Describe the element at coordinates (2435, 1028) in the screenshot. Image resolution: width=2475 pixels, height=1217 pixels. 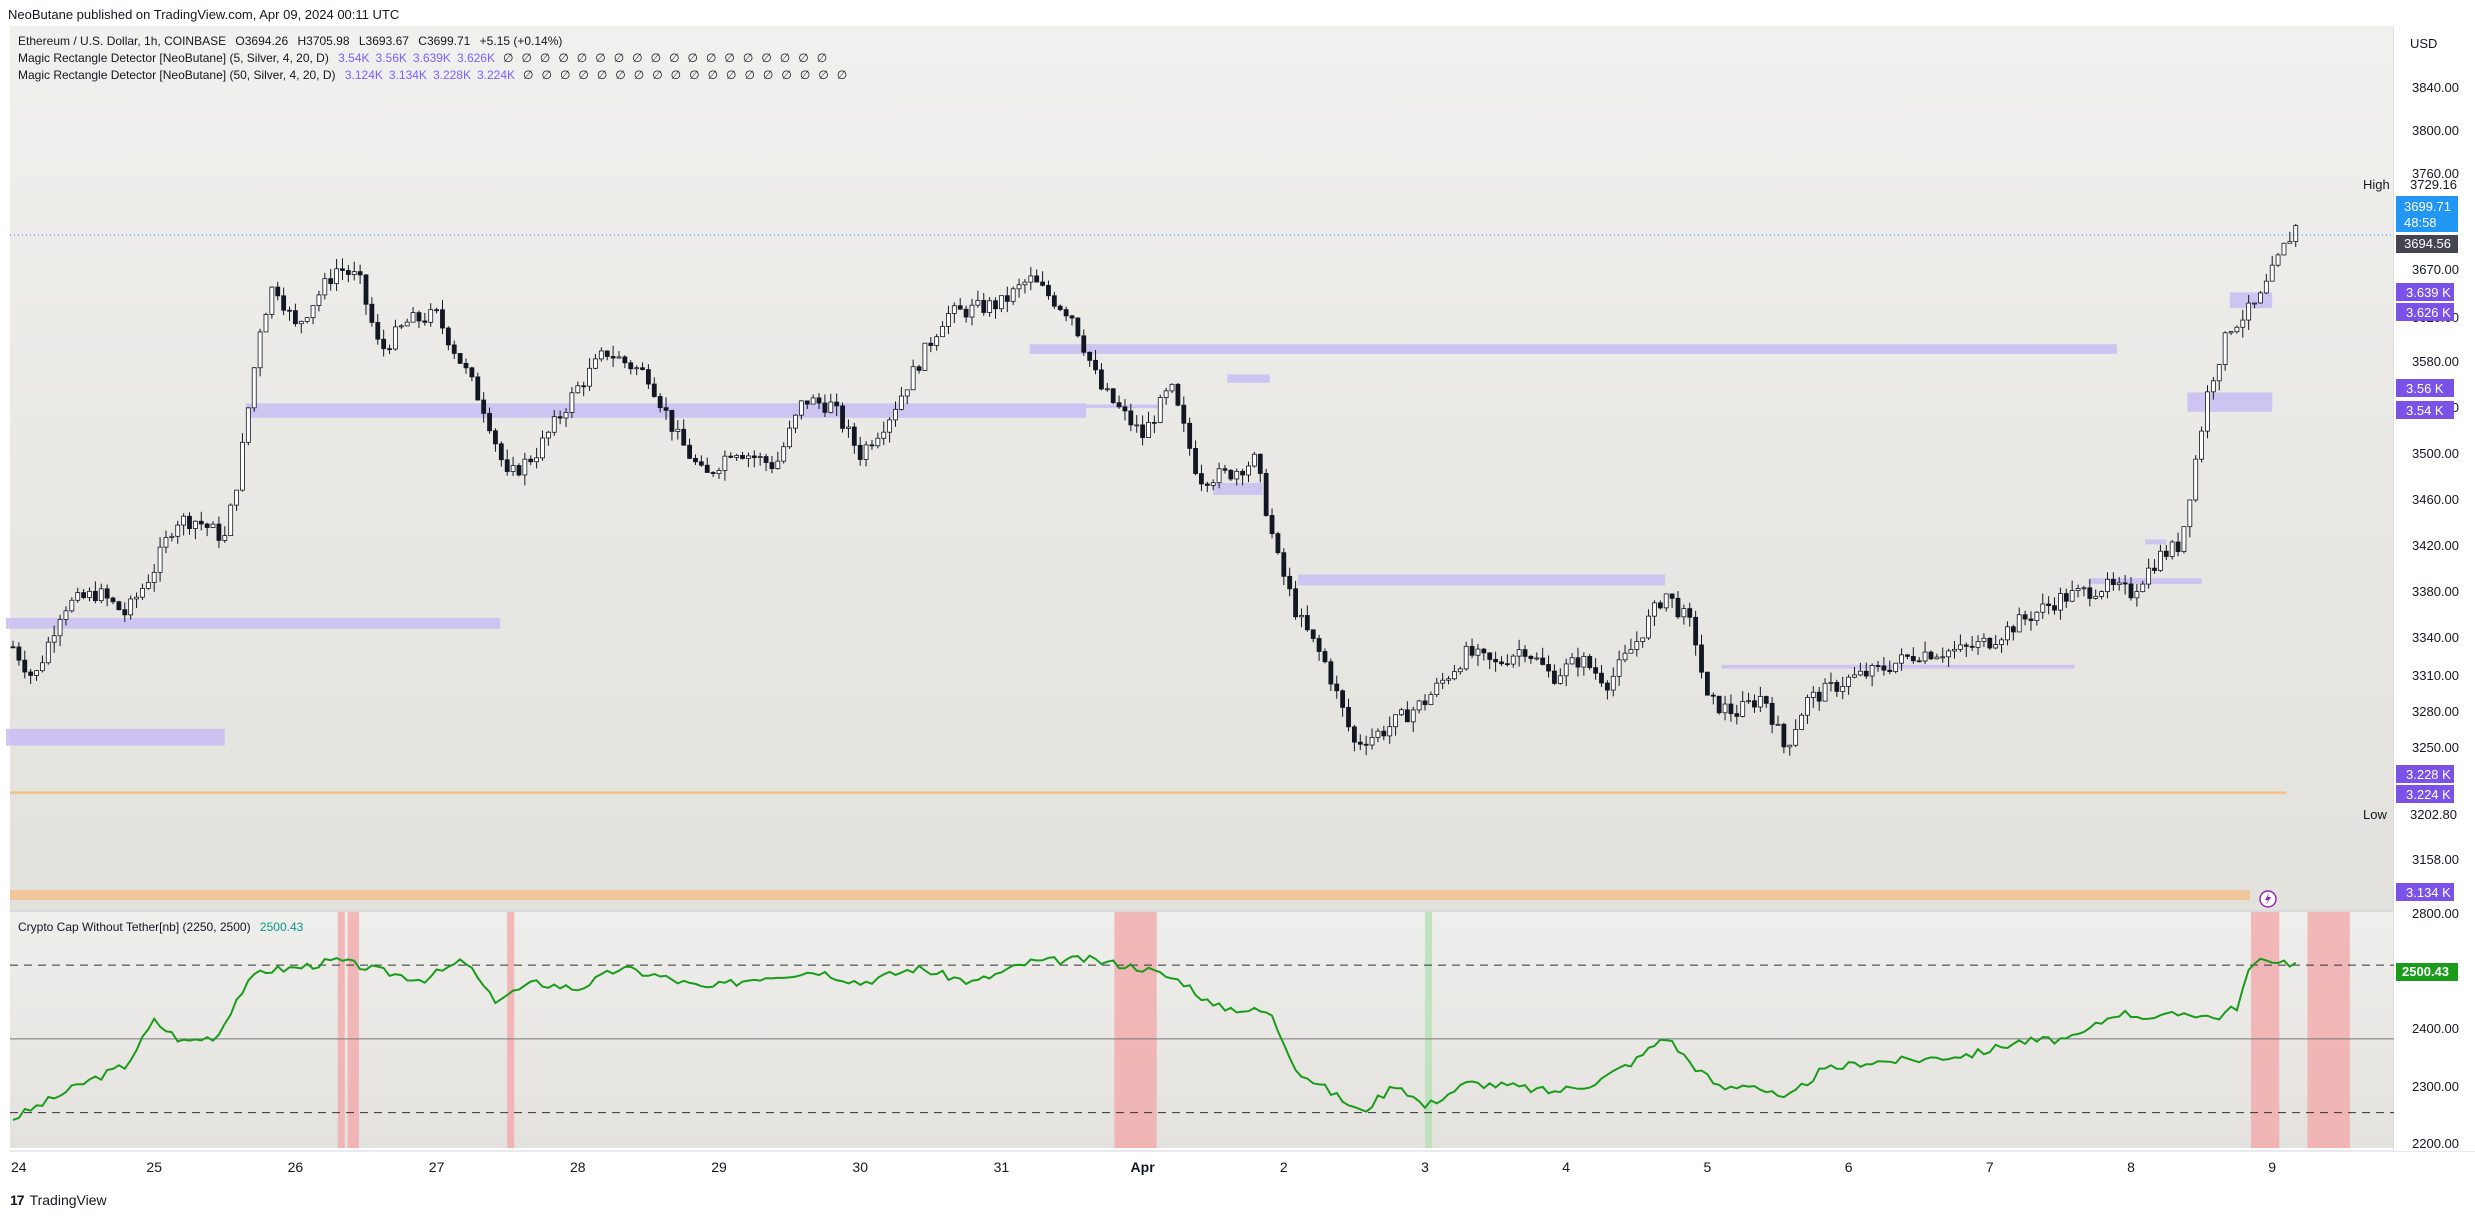
I see `osc-tick-label: 2400.00` at that location.